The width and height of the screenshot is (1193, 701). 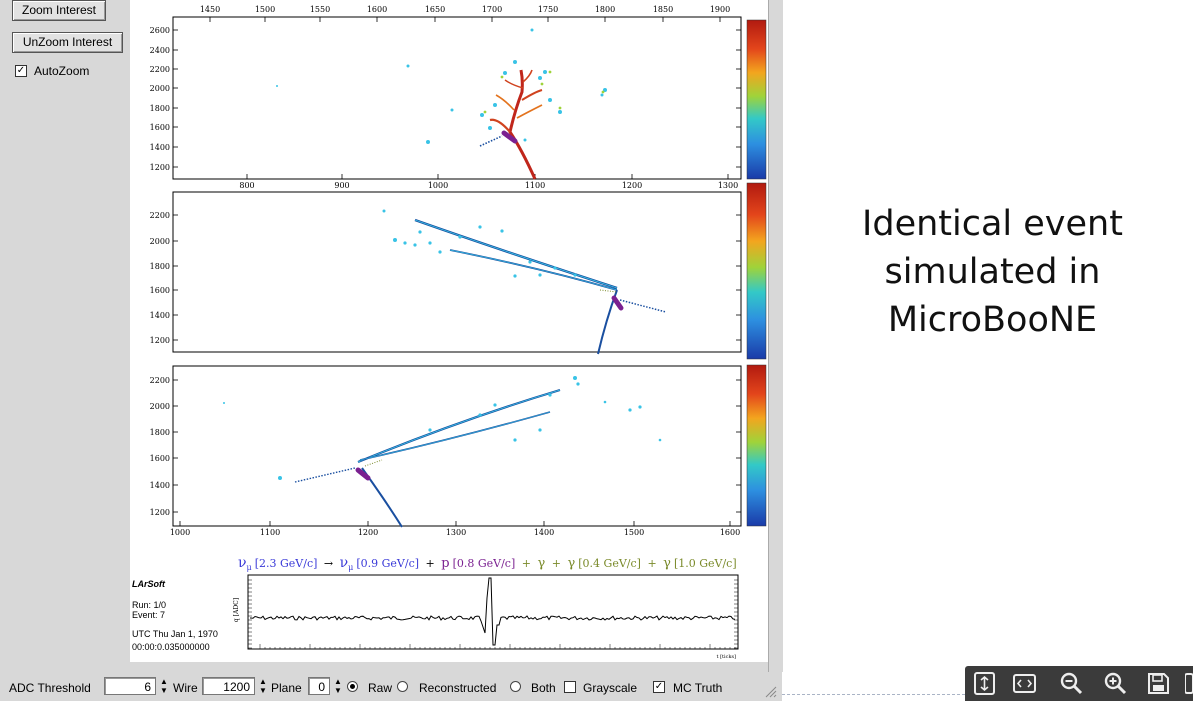 I want to click on viewer-toolbar, so click(x=1079, y=683).